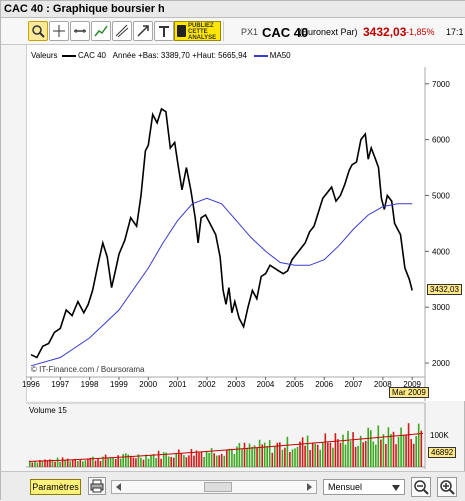 This screenshot has width=465, height=501. What do you see at coordinates (441, 140) in the screenshot?
I see `y-tick-label: 6000` at bounding box center [441, 140].